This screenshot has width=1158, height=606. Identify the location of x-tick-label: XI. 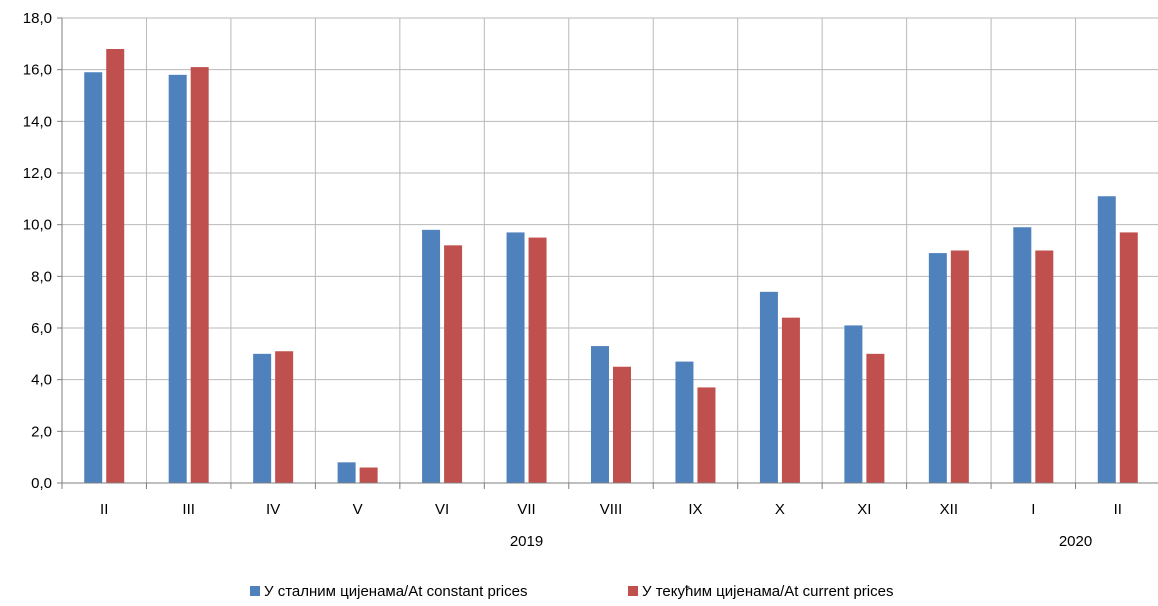
(864, 509).